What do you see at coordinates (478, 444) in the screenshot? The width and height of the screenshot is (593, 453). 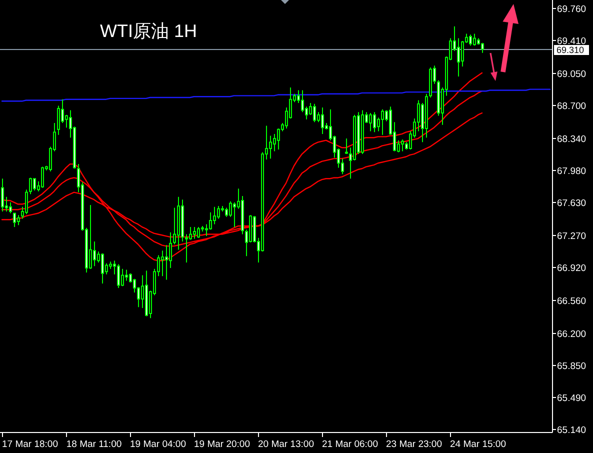 I see `x-tick-label: 24 Mar 15:00` at bounding box center [478, 444].